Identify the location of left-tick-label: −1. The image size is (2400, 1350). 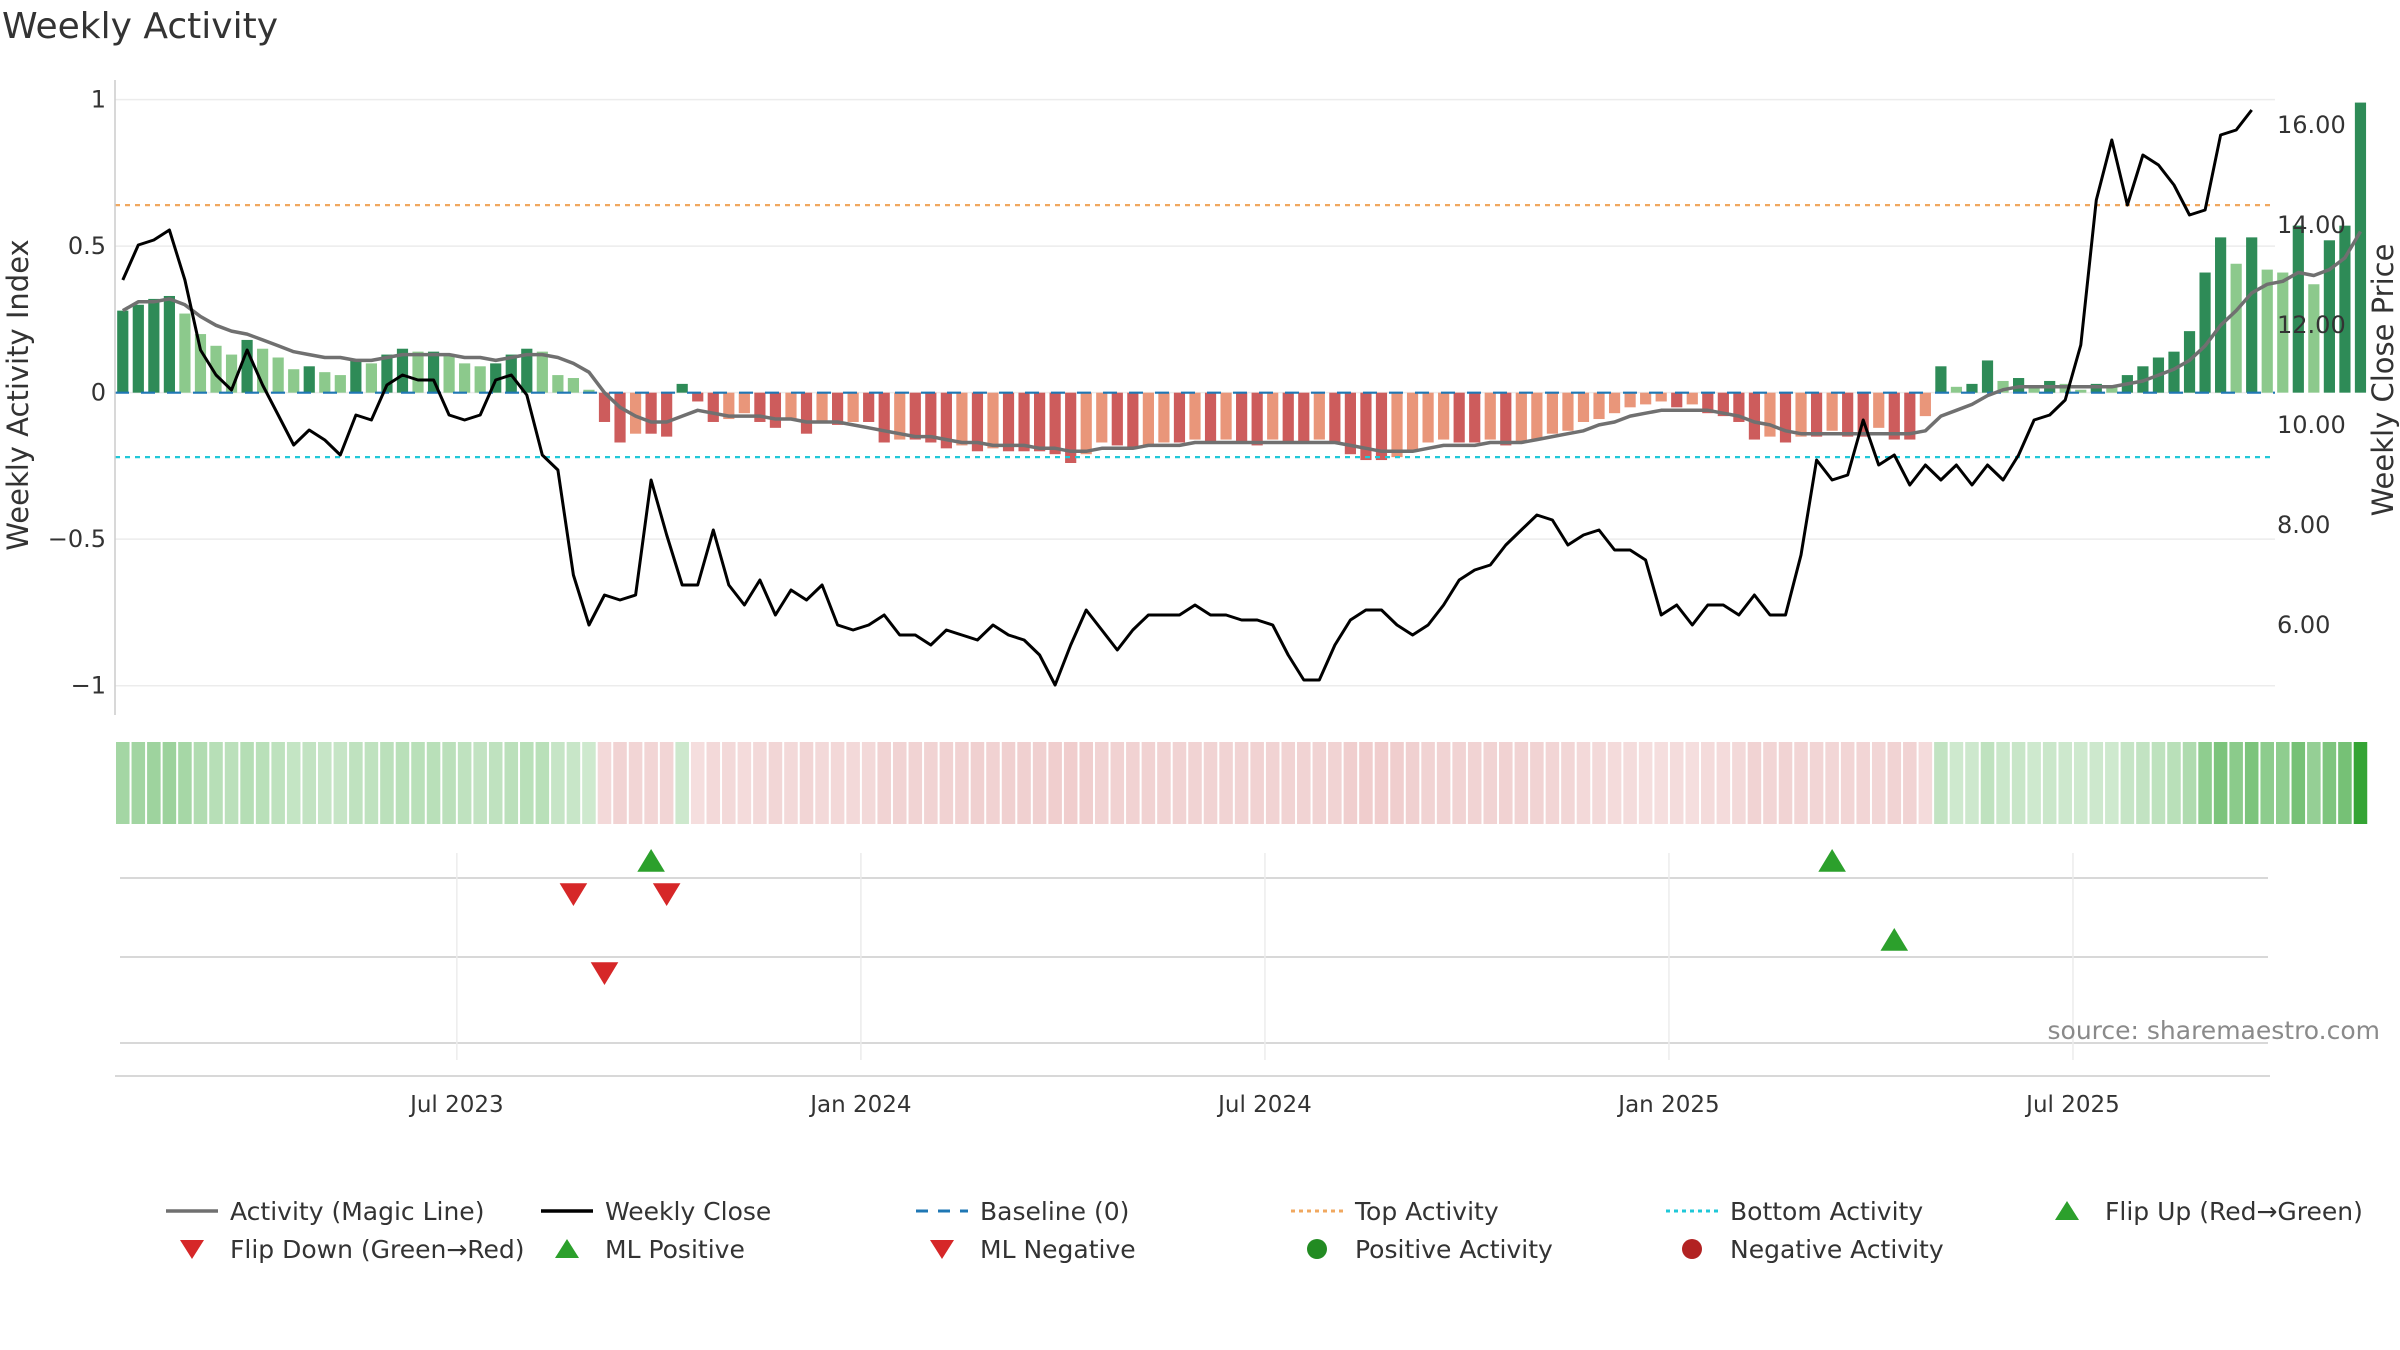
(88, 686).